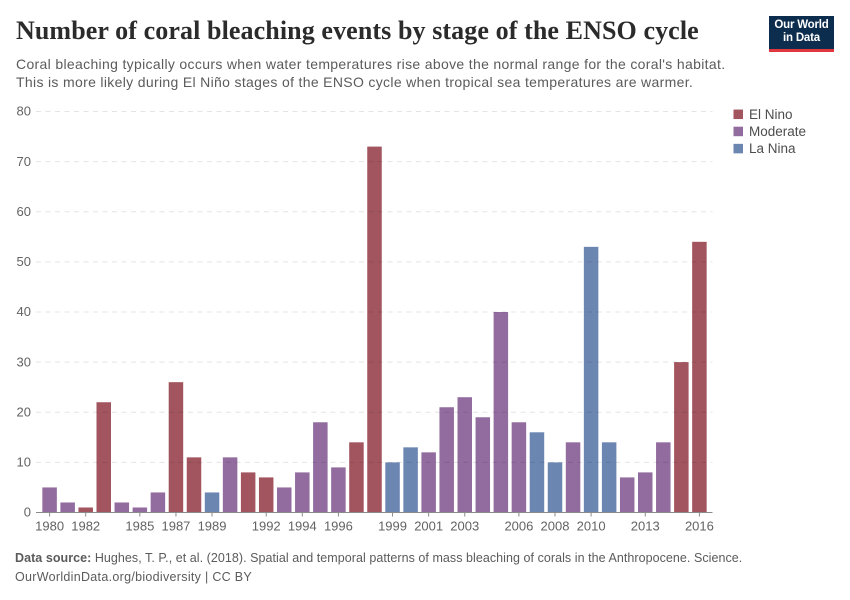  I want to click on svg-text: 50, so click(24, 261).